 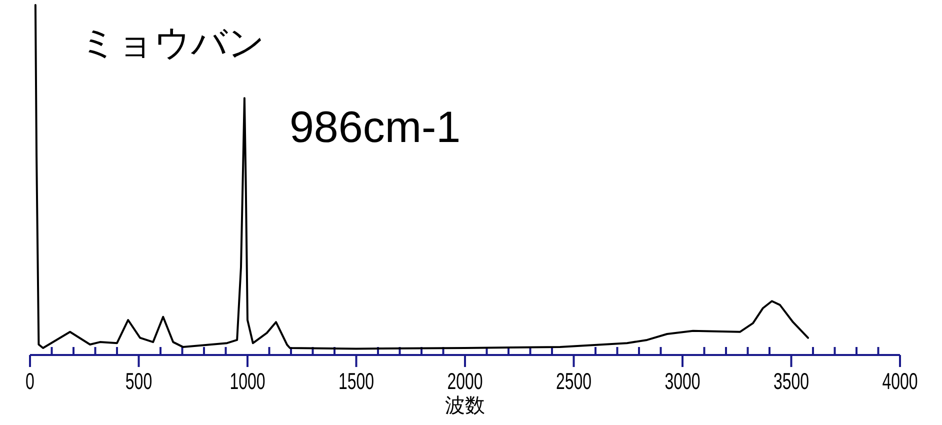 What do you see at coordinates (30, 382) in the screenshot?
I see `x-tick-label: 0` at bounding box center [30, 382].